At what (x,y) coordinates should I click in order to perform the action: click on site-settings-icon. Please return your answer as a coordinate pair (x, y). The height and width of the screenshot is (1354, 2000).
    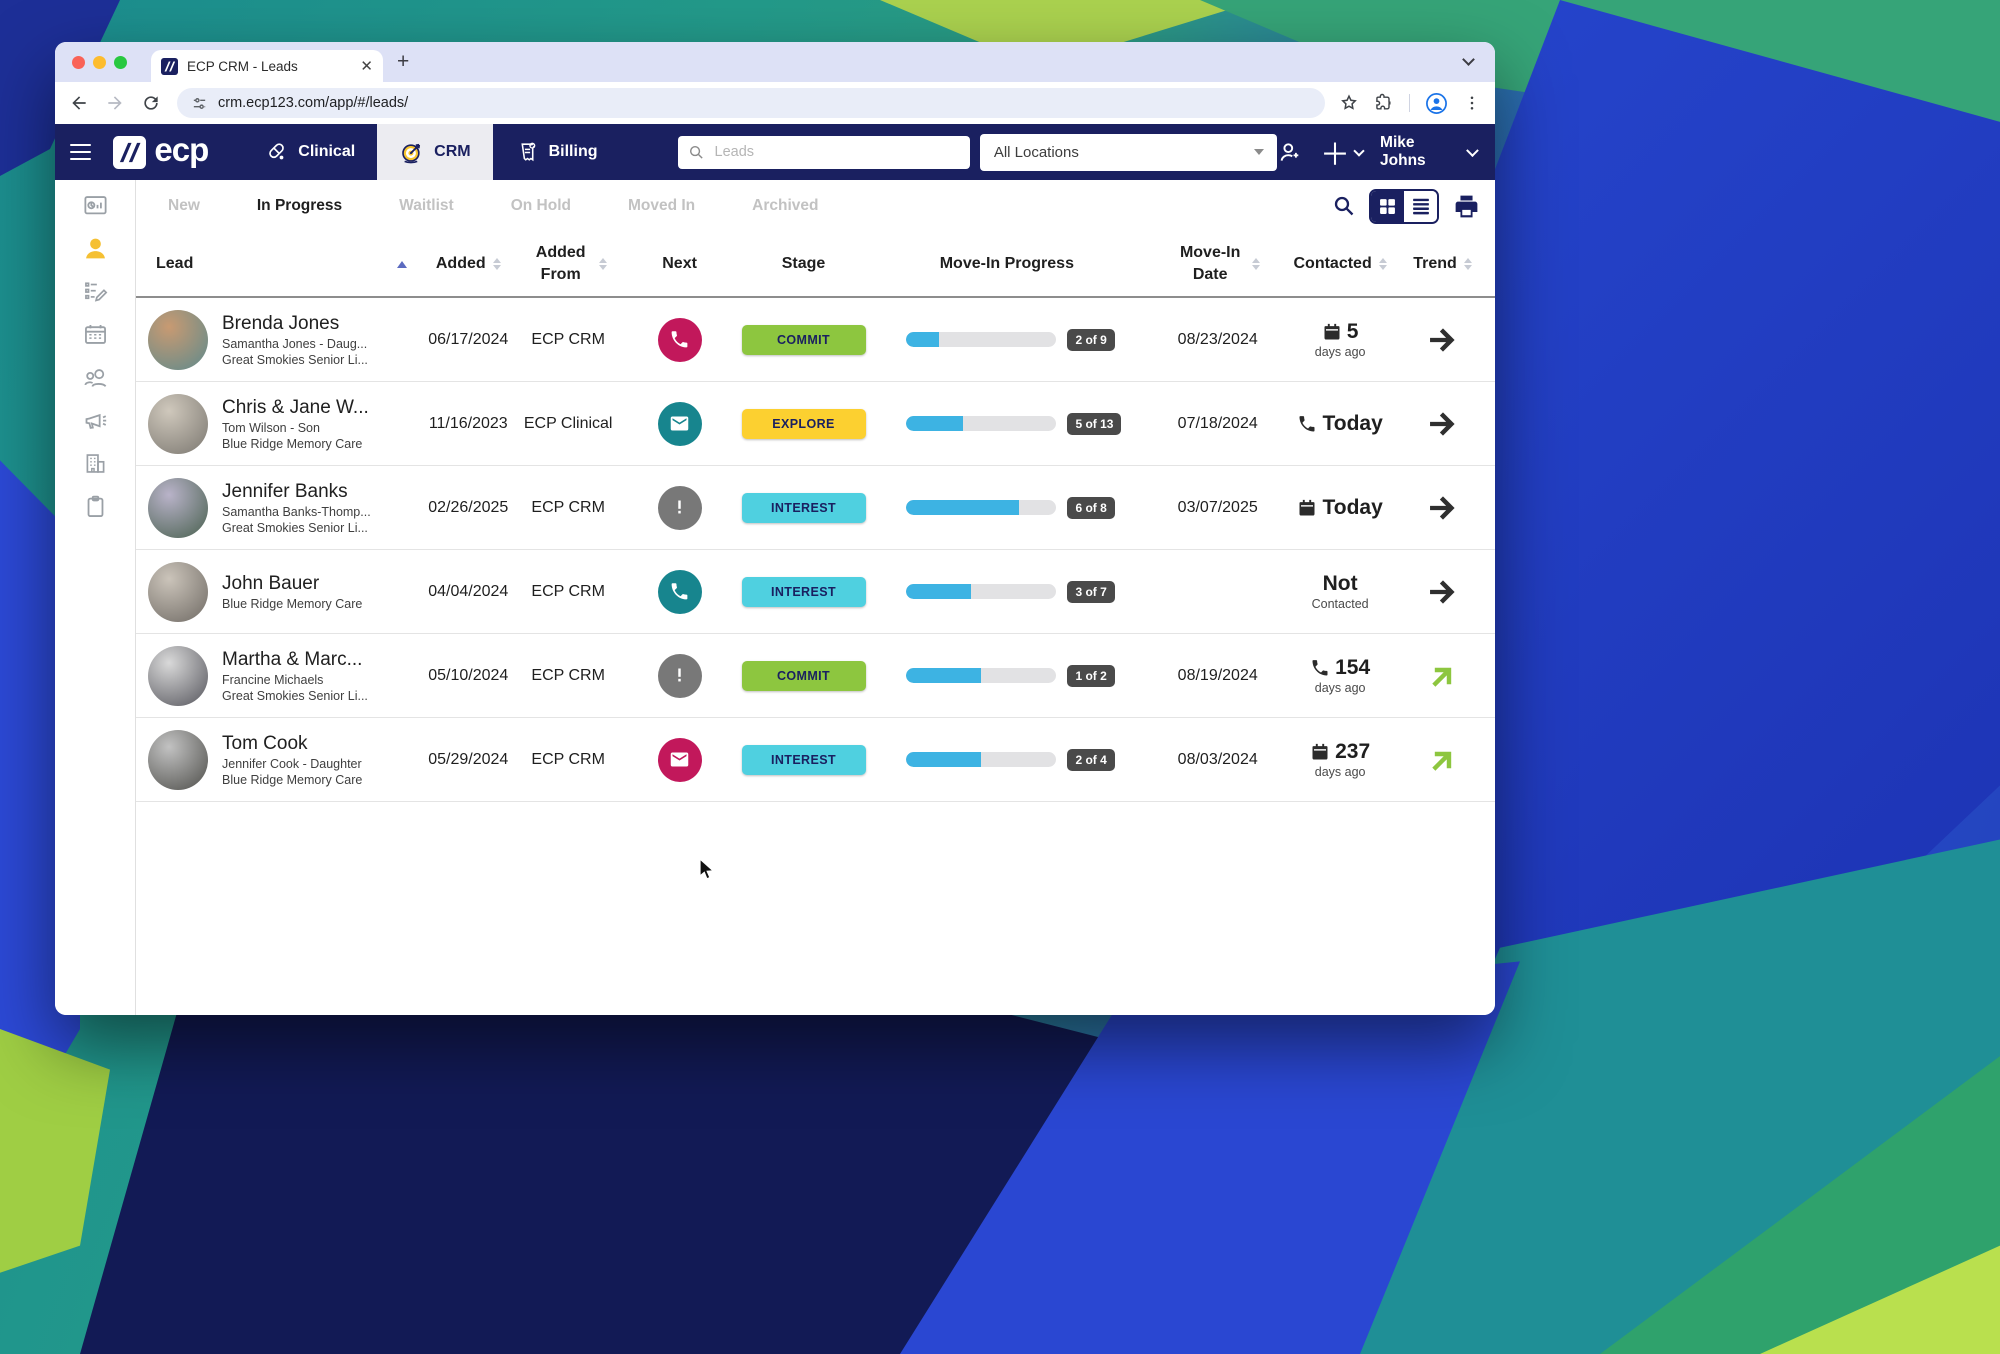
    Looking at the image, I should click on (199, 103).